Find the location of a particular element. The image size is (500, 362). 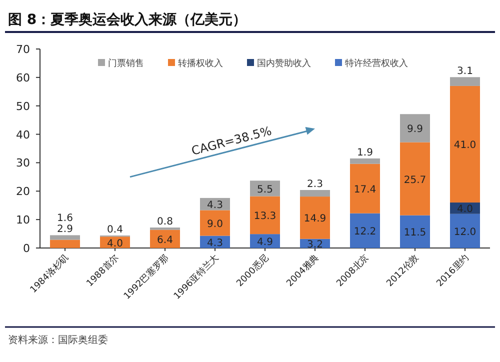

data-label: 3.2 is located at coordinates (315, 244).